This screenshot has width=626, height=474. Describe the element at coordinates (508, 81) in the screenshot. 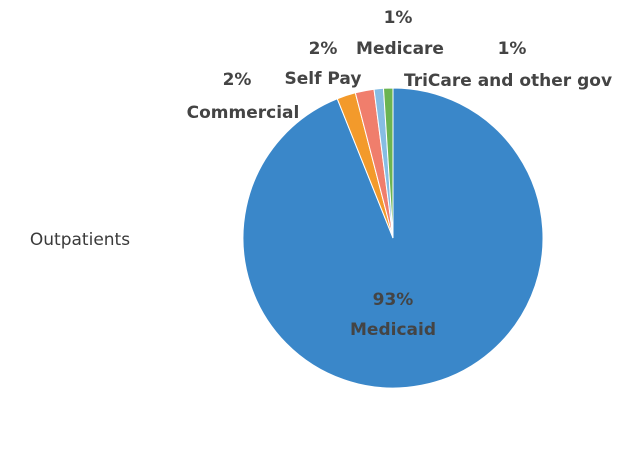

I see `slice-label: TriCare and other gov` at that location.